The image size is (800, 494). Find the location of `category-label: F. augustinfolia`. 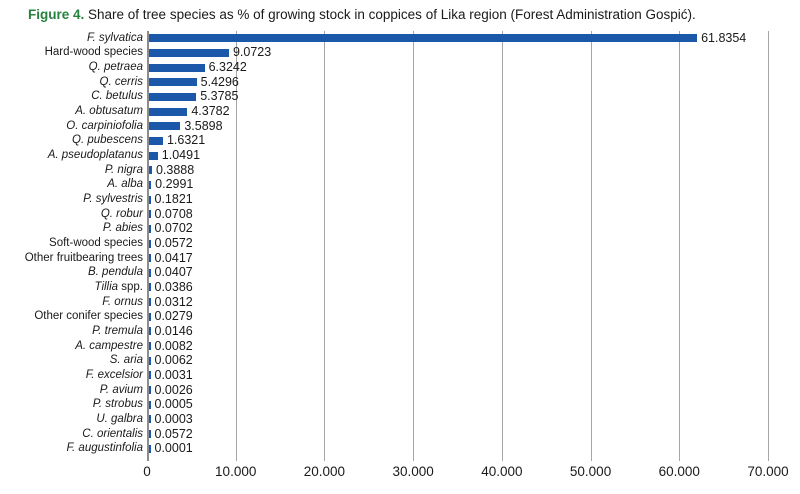

category-label: F. augustinfolia is located at coordinates (104, 448).